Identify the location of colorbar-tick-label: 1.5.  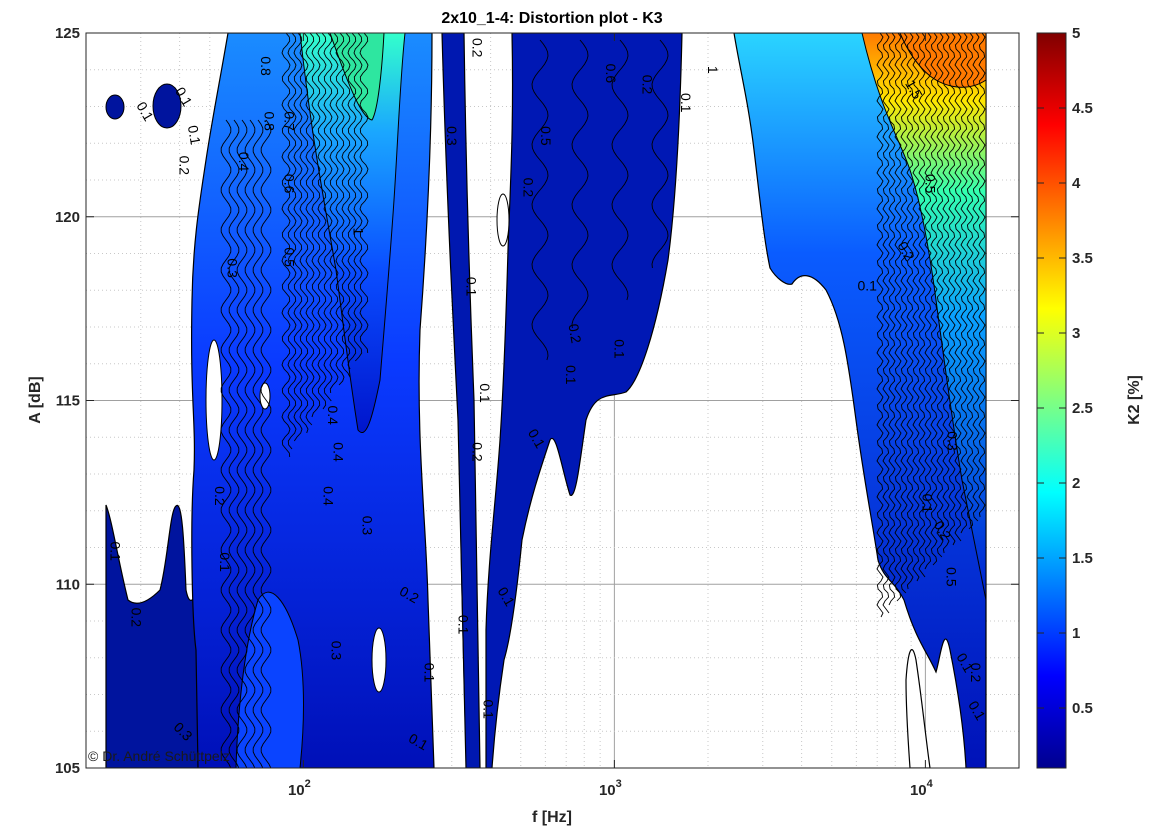
(1082, 558).